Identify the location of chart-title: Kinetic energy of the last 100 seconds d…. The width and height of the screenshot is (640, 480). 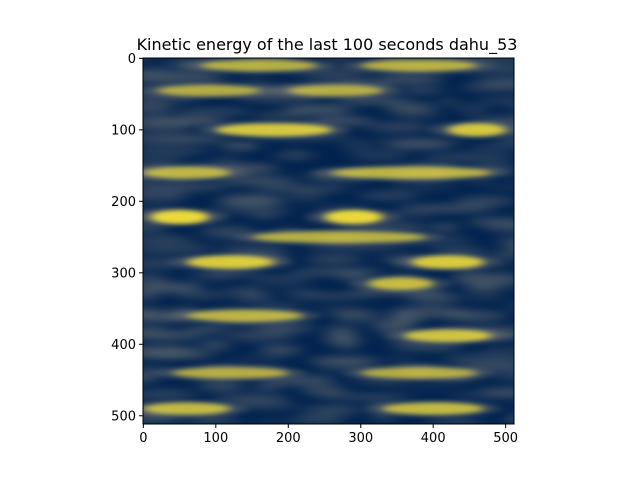
(327, 45).